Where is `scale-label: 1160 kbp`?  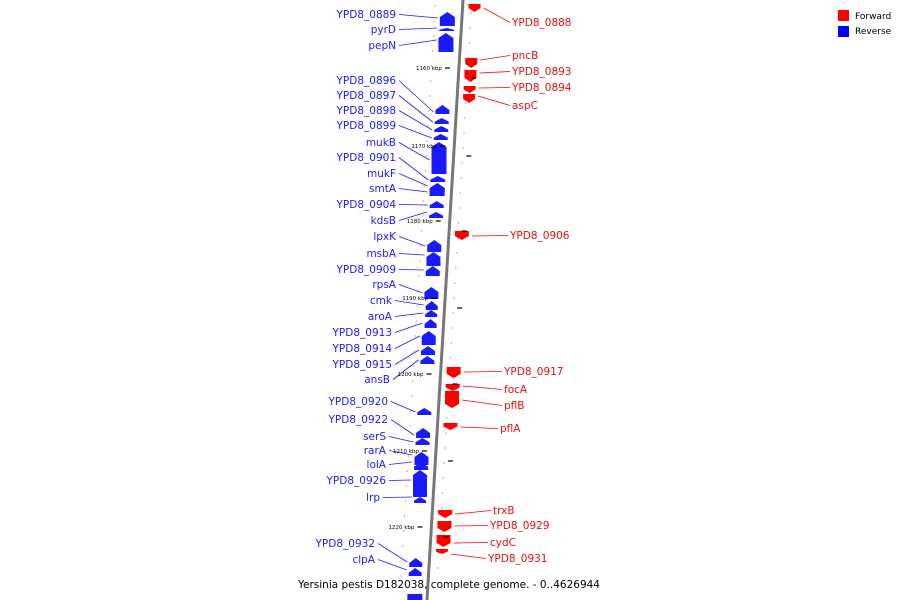
scale-label: 1160 kbp is located at coordinates (429, 69).